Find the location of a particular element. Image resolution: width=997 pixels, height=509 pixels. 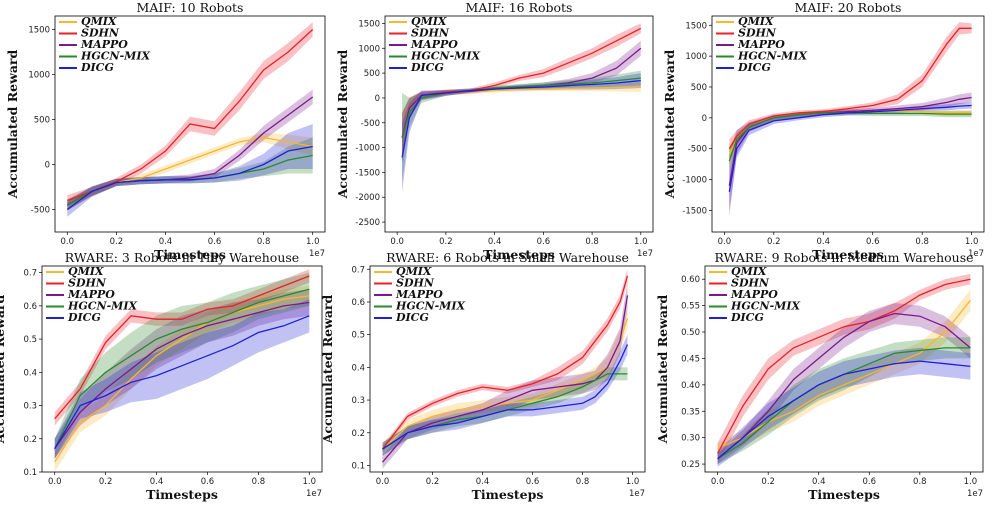

series-line-qmix is located at coordinates (182, 379).